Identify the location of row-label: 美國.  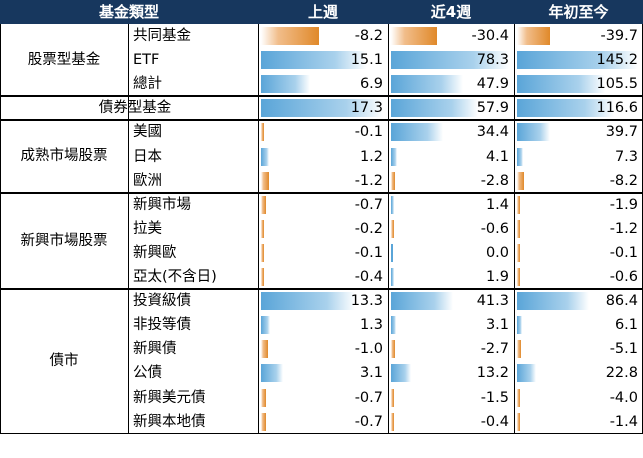
(147, 132).